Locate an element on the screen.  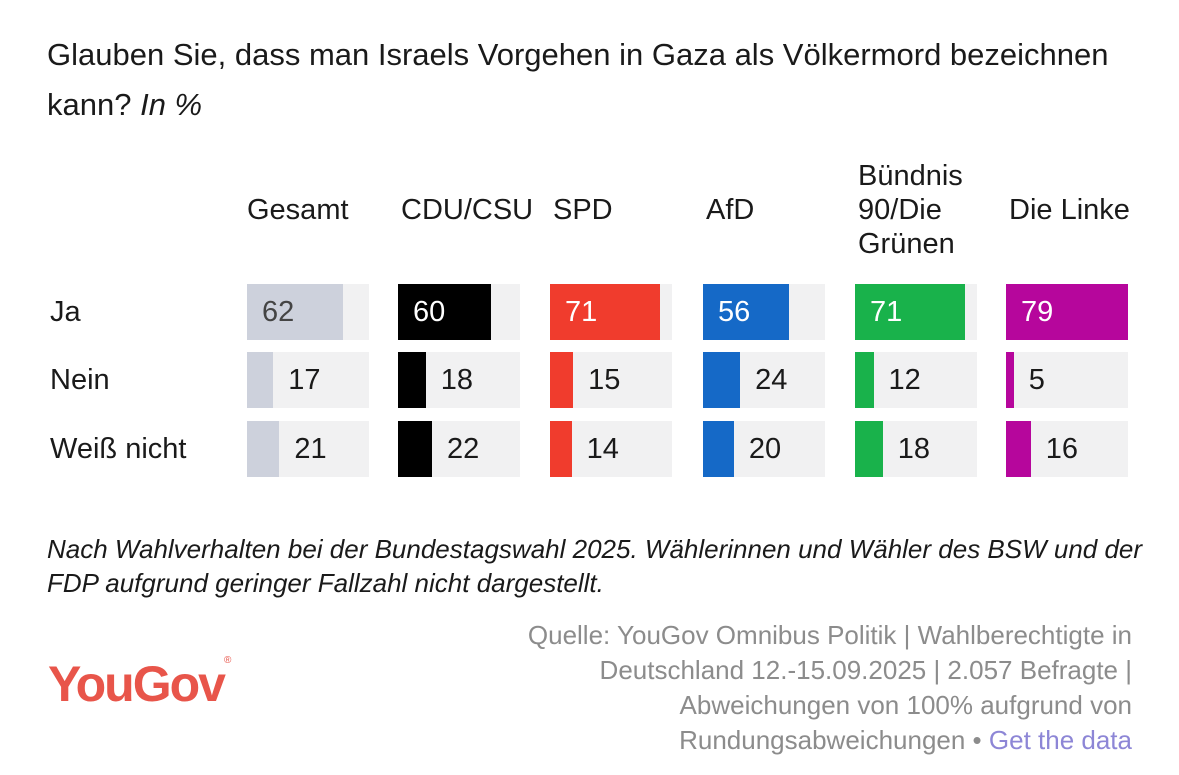
table-cell: 60 is located at coordinates (459, 312).